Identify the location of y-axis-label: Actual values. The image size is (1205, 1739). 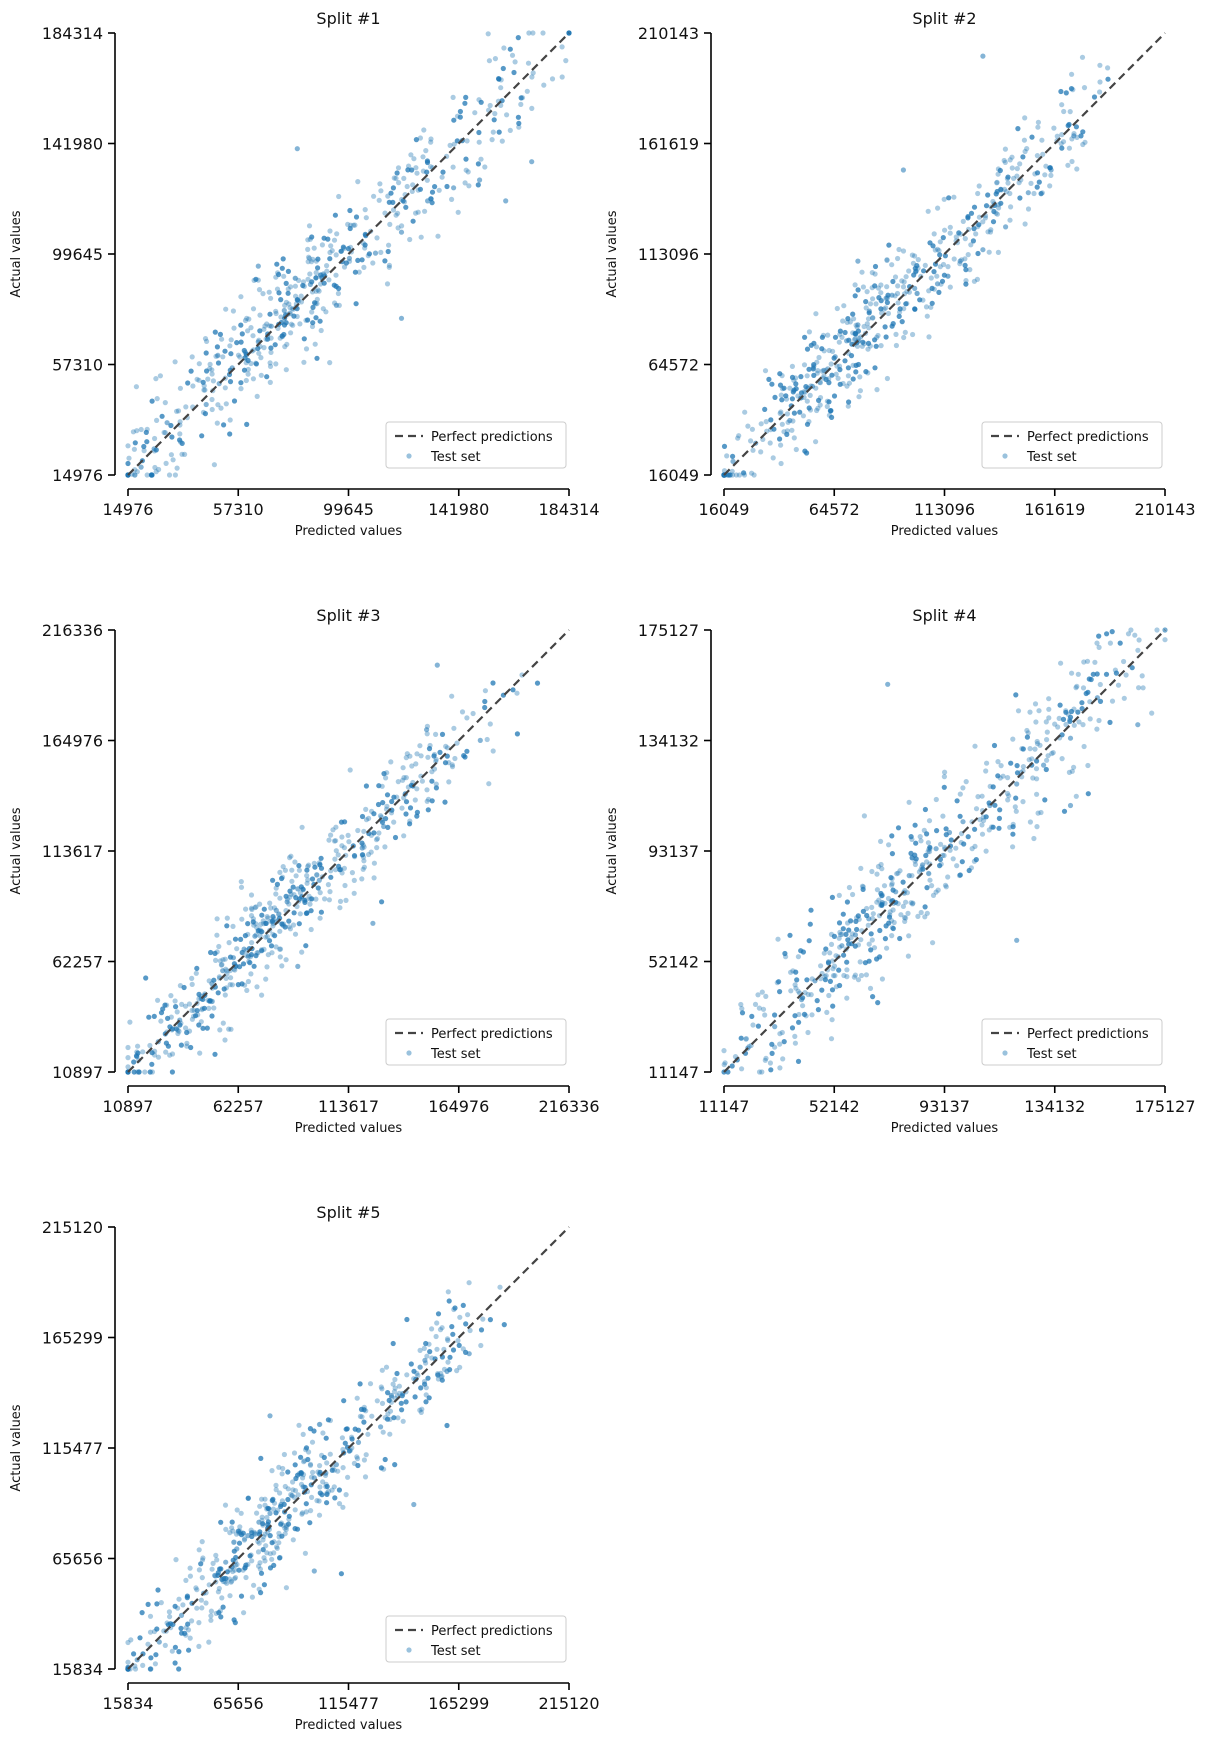
(16, 850).